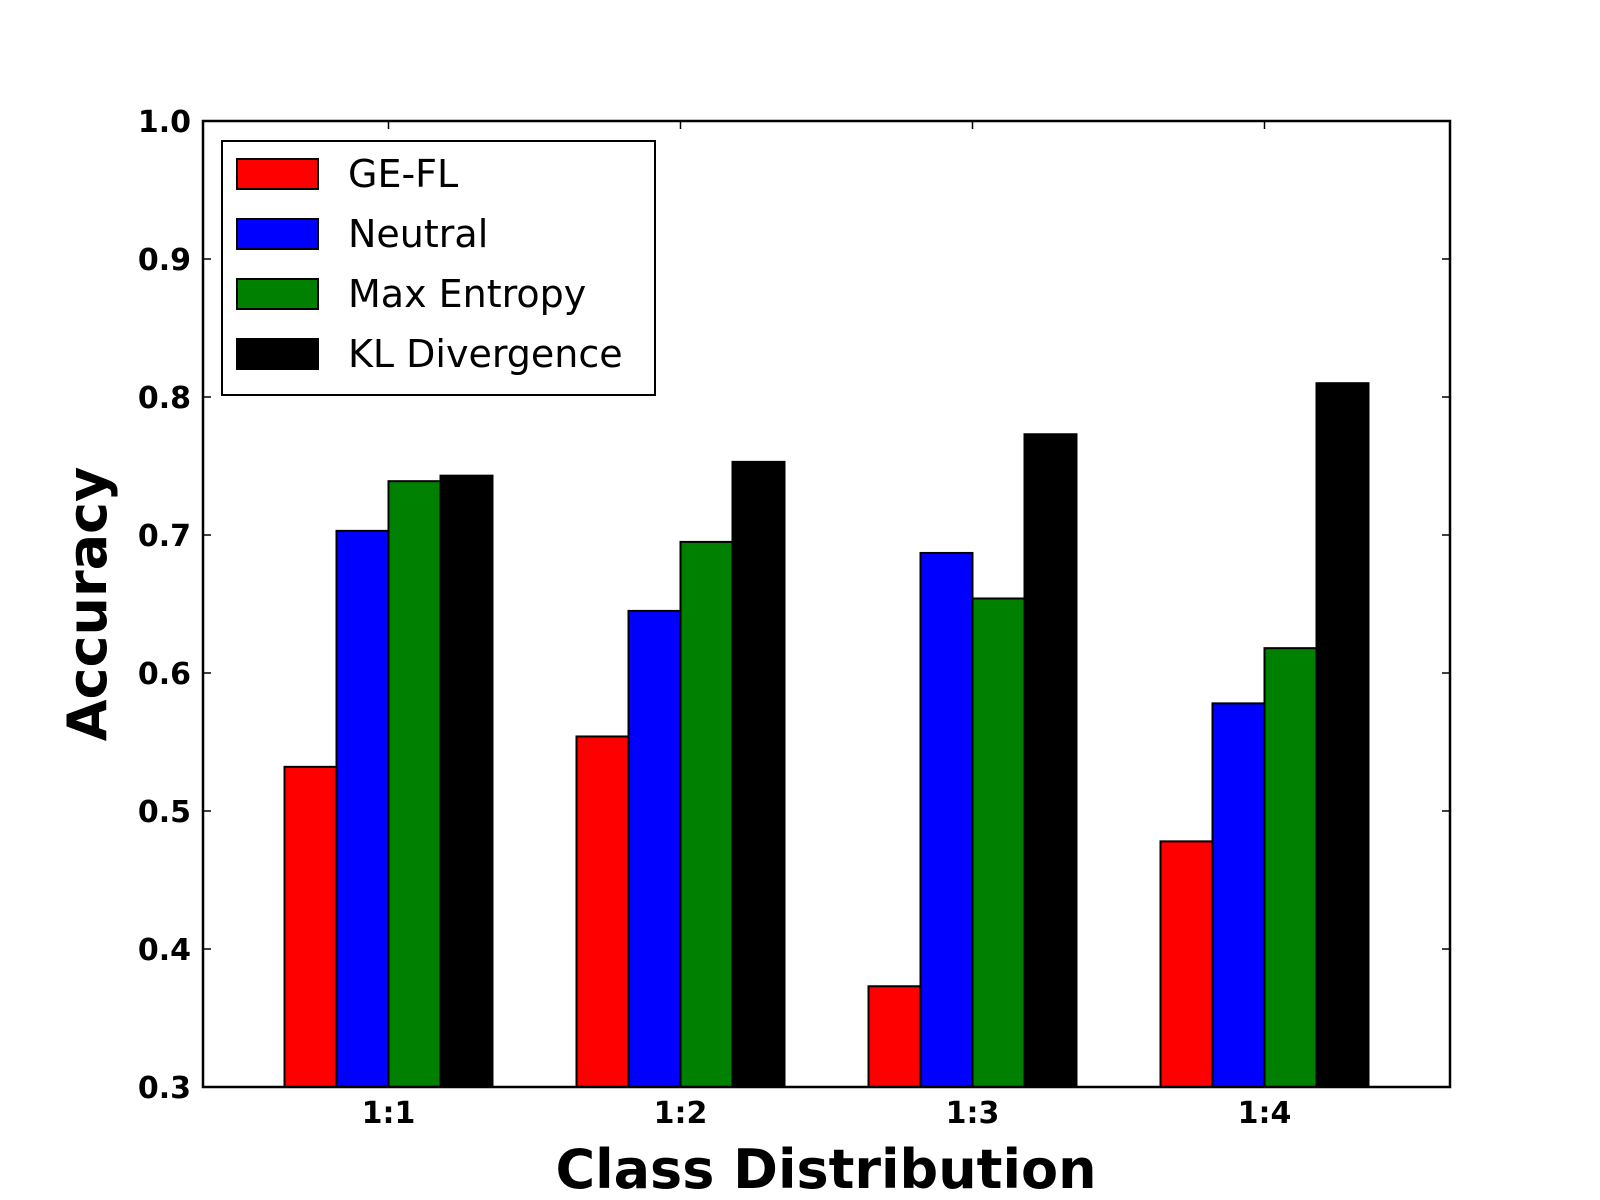 The height and width of the screenshot is (1200, 1600). What do you see at coordinates (467, 294) in the screenshot?
I see `legend-label-max-entropy: Max Entropy` at bounding box center [467, 294].